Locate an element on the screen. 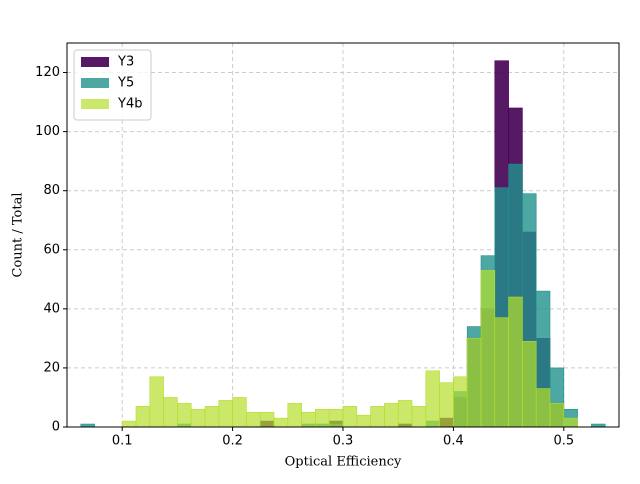 This screenshot has width=640, height=484. legend-label: Y4b is located at coordinates (129, 104).